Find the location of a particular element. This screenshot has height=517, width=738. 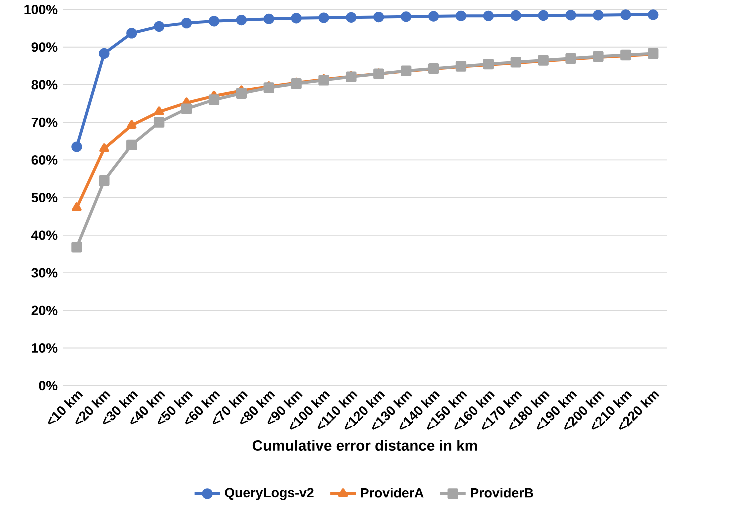

y-tick-label: 20% is located at coordinates (45, 311).